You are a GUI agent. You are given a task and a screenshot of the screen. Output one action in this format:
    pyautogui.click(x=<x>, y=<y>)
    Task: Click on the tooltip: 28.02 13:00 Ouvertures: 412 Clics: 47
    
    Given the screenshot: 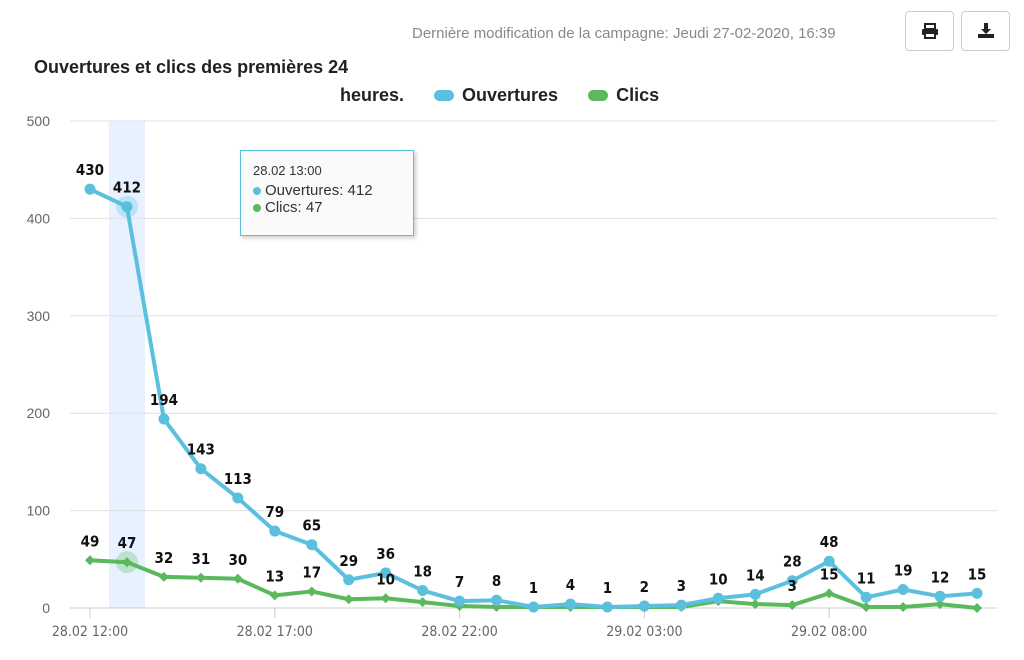 What is the action you would take?
    pyautogui.click(x=327, y=193)
    